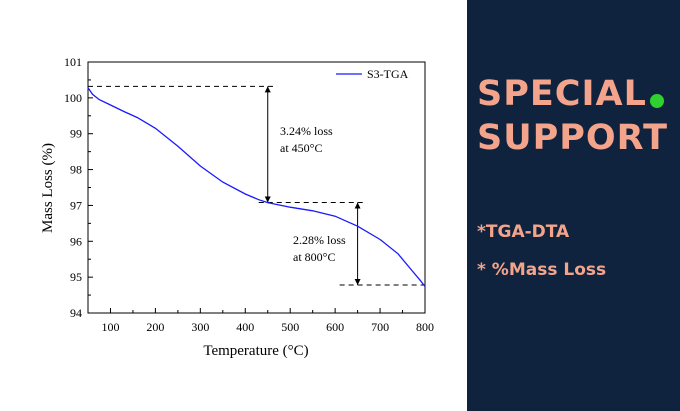 Image resolution: width=680 pixels, height=411 pixels. What do you see at coordinates (335, 327) in the screenshot?
I see `x-tick-label: 600` at bounding box center [335, 327].